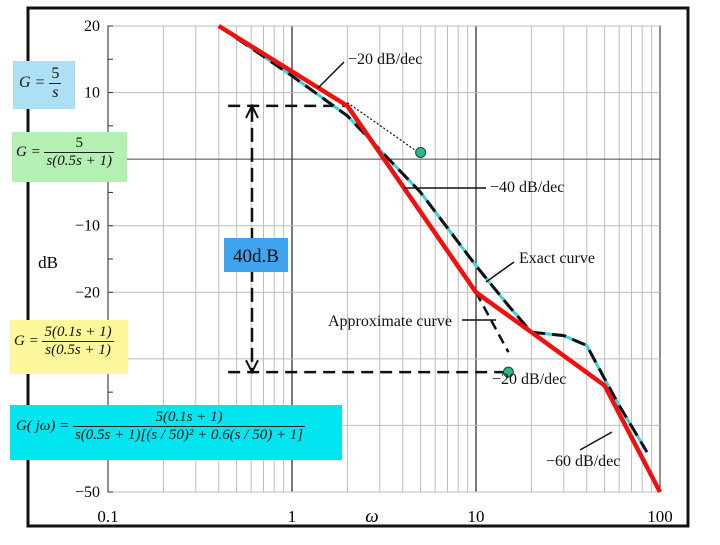  Describe the element at coordinates (596, 441) in the screenshot. I see `annotation-arrow-minus60` at that location.